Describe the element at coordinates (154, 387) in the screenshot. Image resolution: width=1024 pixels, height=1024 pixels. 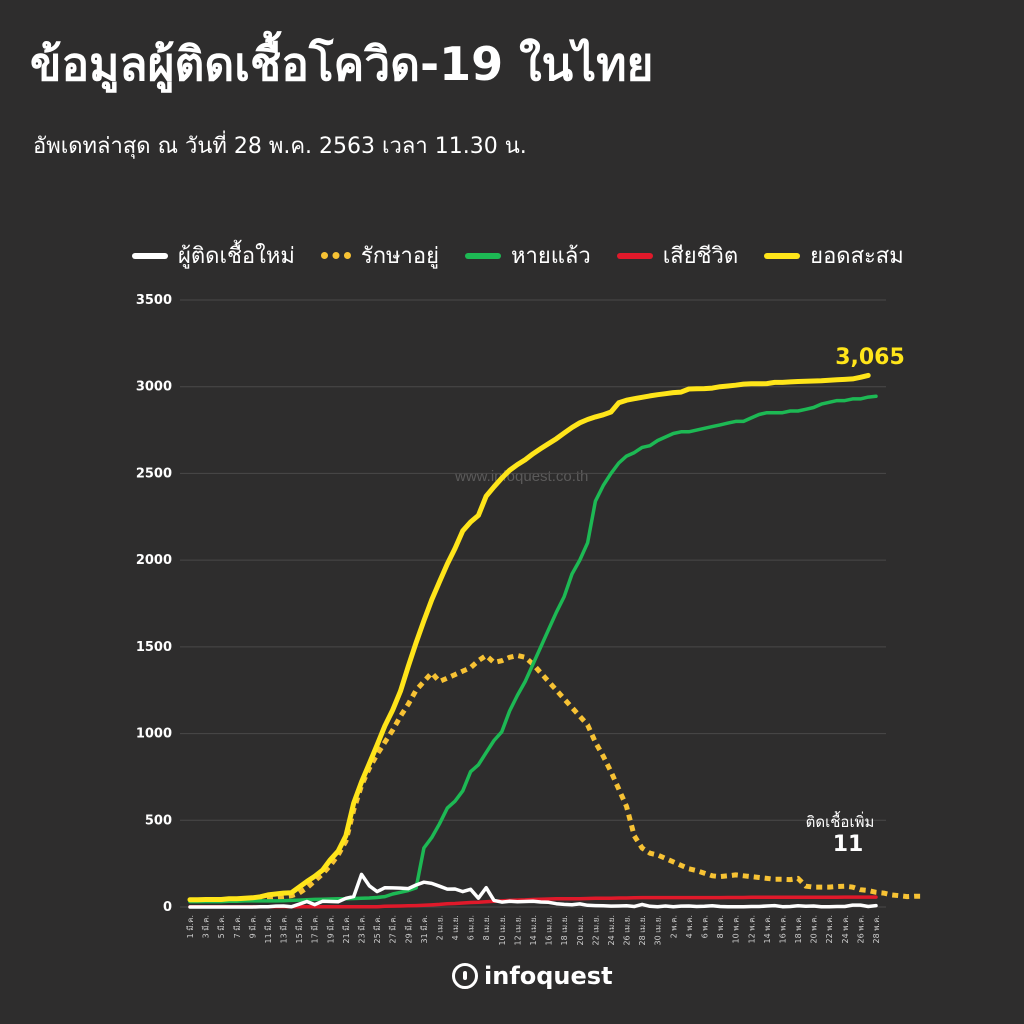
I see `y-tick-label: 3000` at that location.